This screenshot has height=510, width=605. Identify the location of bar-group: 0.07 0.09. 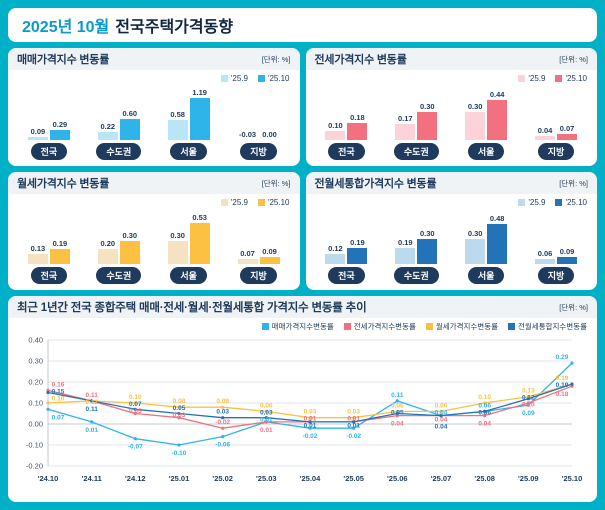
(259, 236).